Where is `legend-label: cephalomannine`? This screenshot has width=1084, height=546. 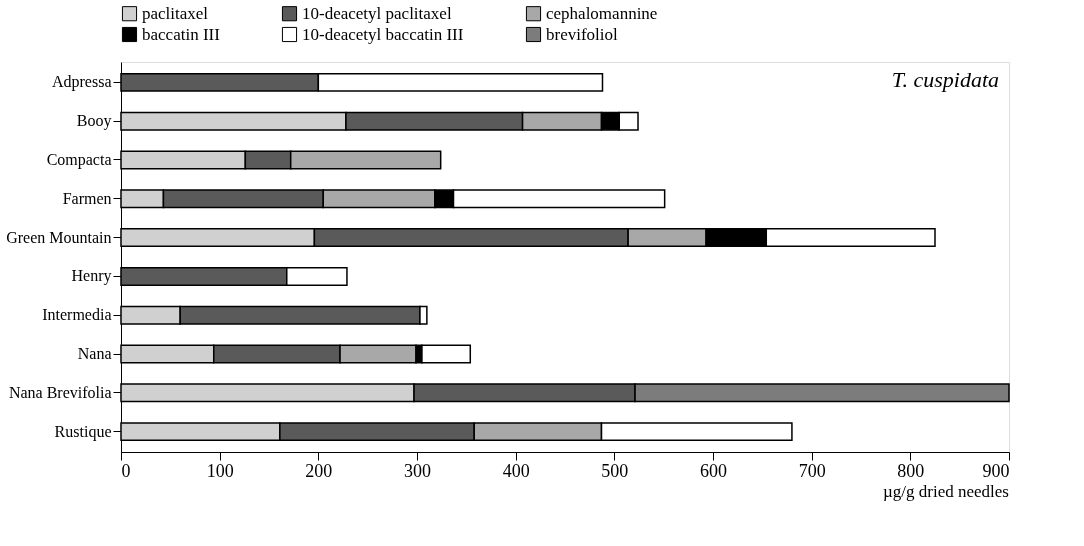 legend-label: cephalomannine is located at coordinates (602, 13).